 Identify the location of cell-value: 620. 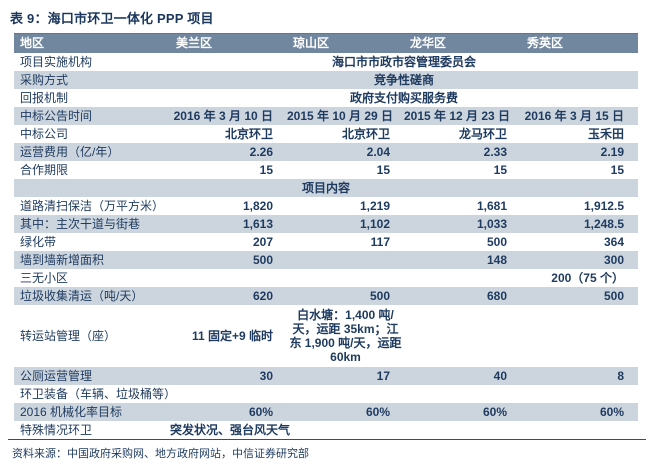
(262, 296).